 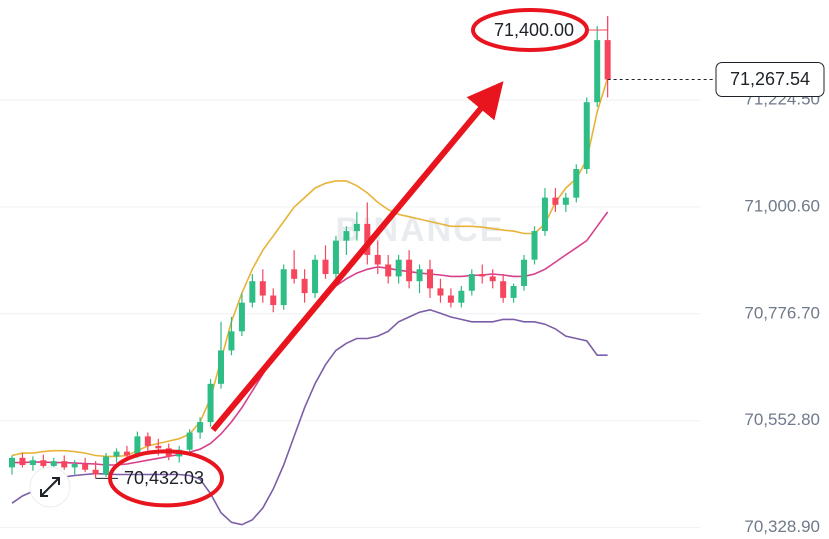 What do you see at coordinates (420, 230) in the screenshot?
I see `watermark: BINANCE` at bounding box center [420, 230].